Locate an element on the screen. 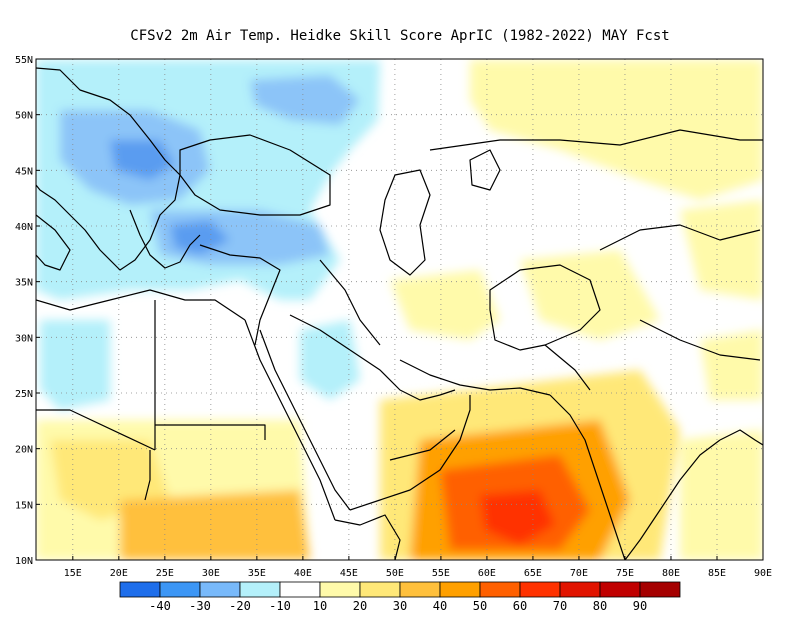  coast-aral is located at coordinates (485, 170).